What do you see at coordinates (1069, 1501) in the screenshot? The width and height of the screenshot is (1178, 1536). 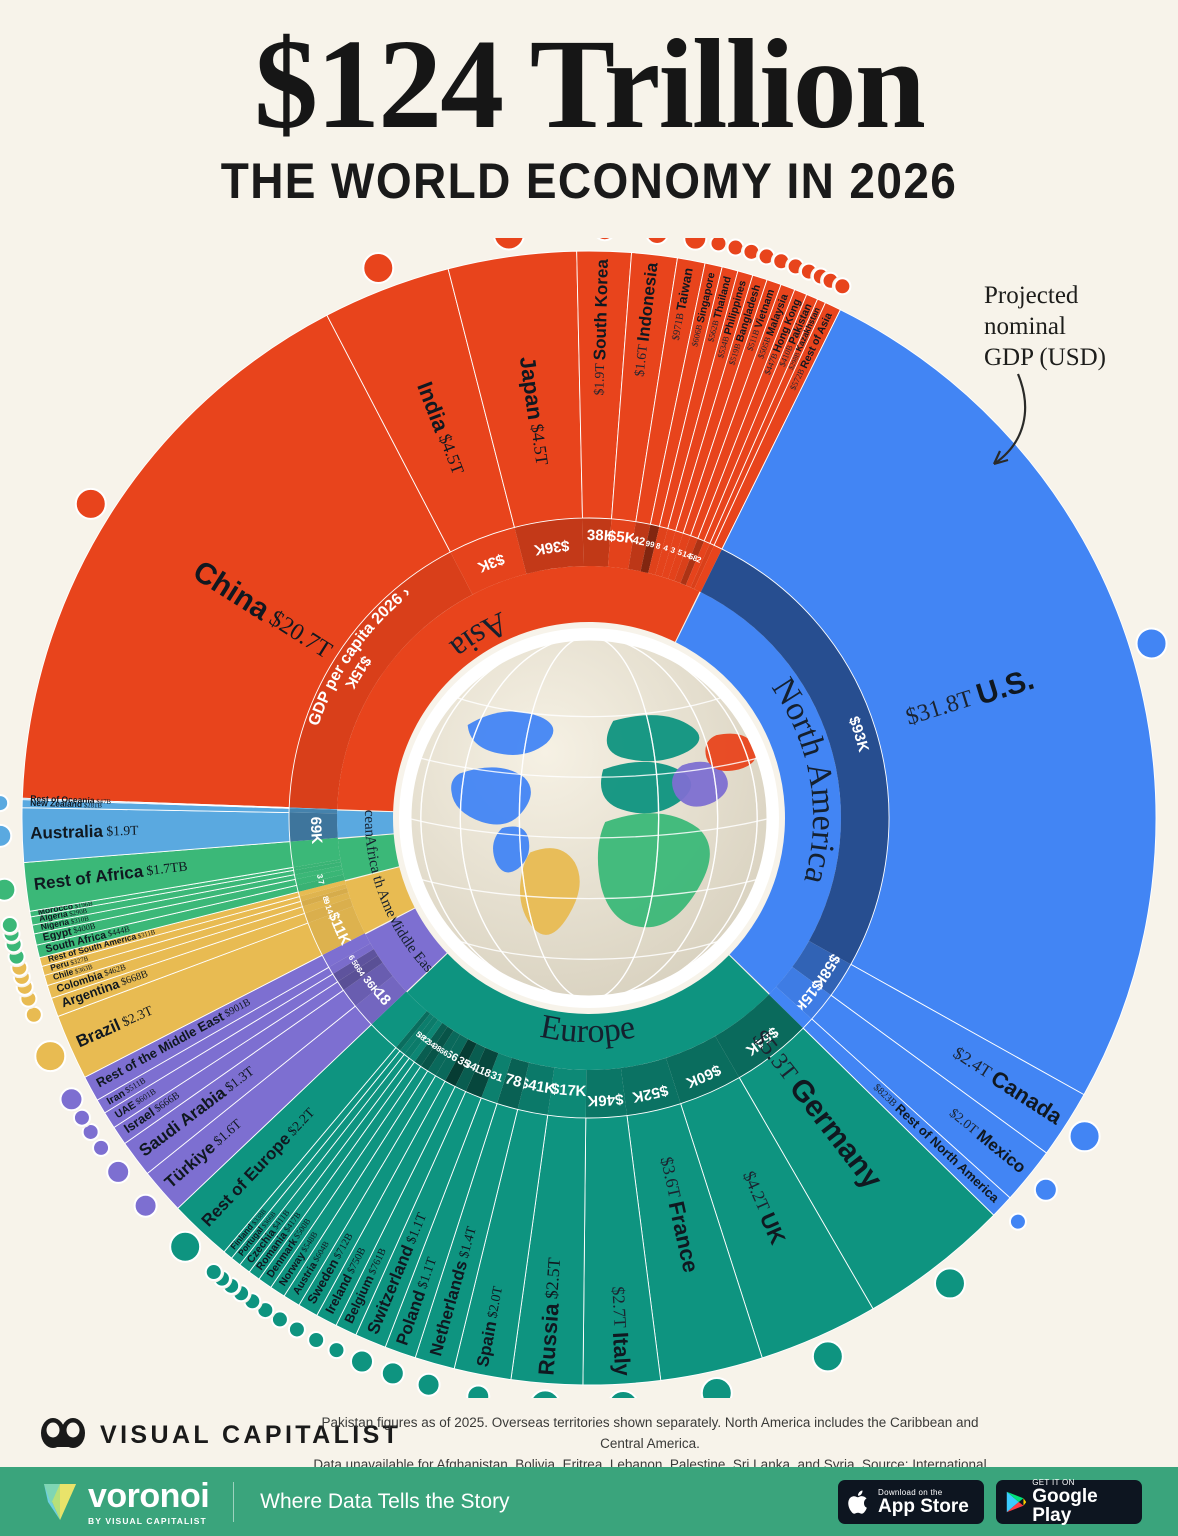 I see `google-play-button: GET IT ON Google Play` at bounding box center [1069, 1501].